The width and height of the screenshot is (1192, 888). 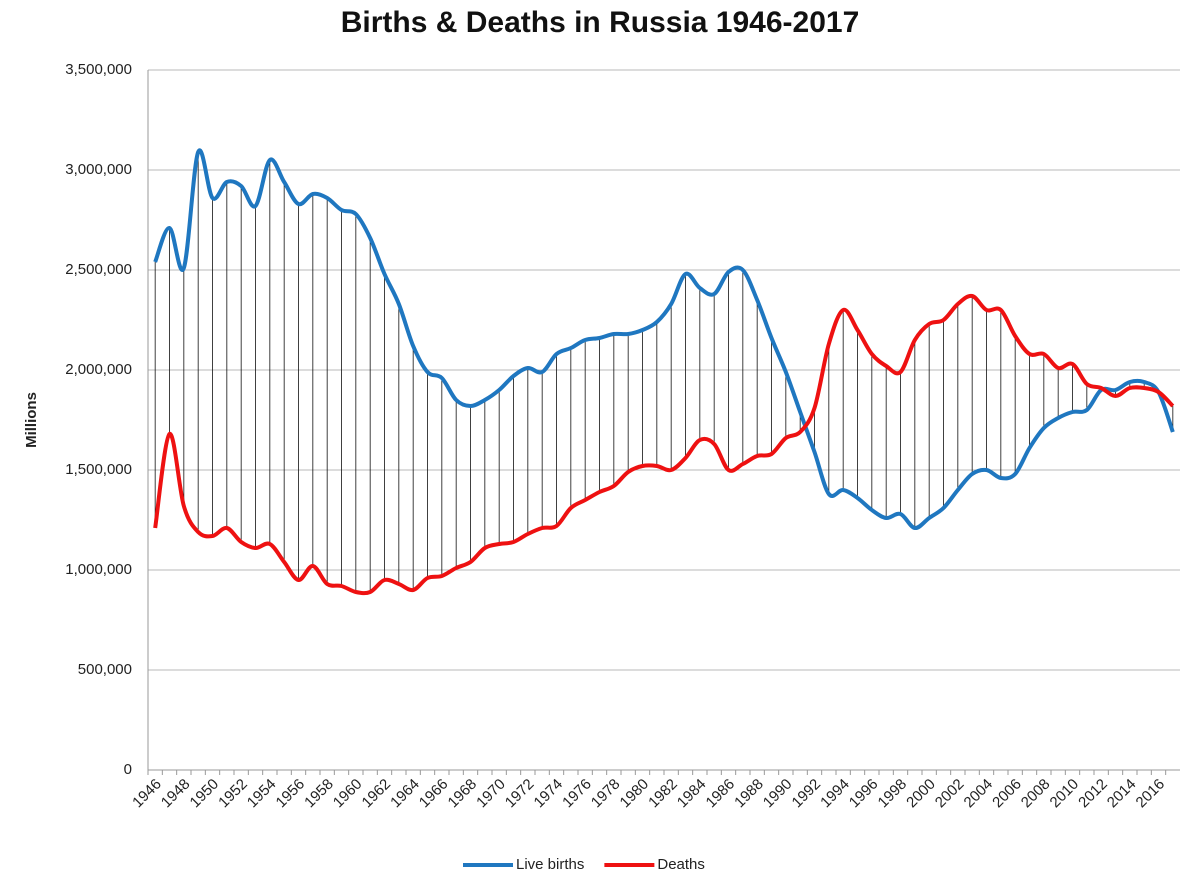 What do you see at coordinates (98, 369) in the screenshot?
I see `y-tick-label: 2,000,000` at bounding box center [98, 369].